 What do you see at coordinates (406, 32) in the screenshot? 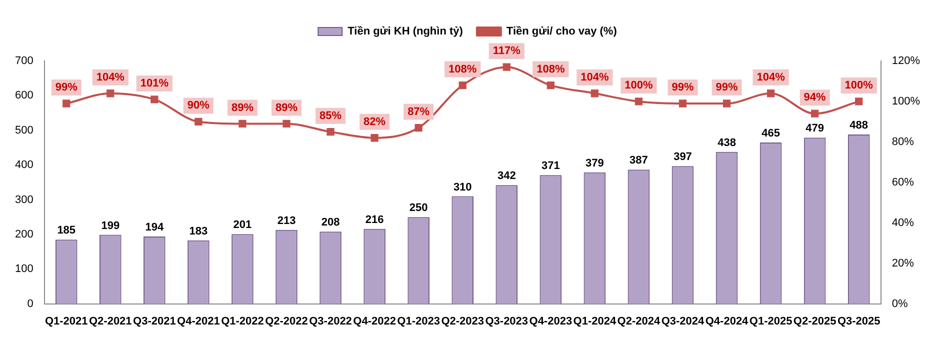
I see `legend-label: Tiền gửi KH (nghìn tỷ)` at bounding box center [406, 32].